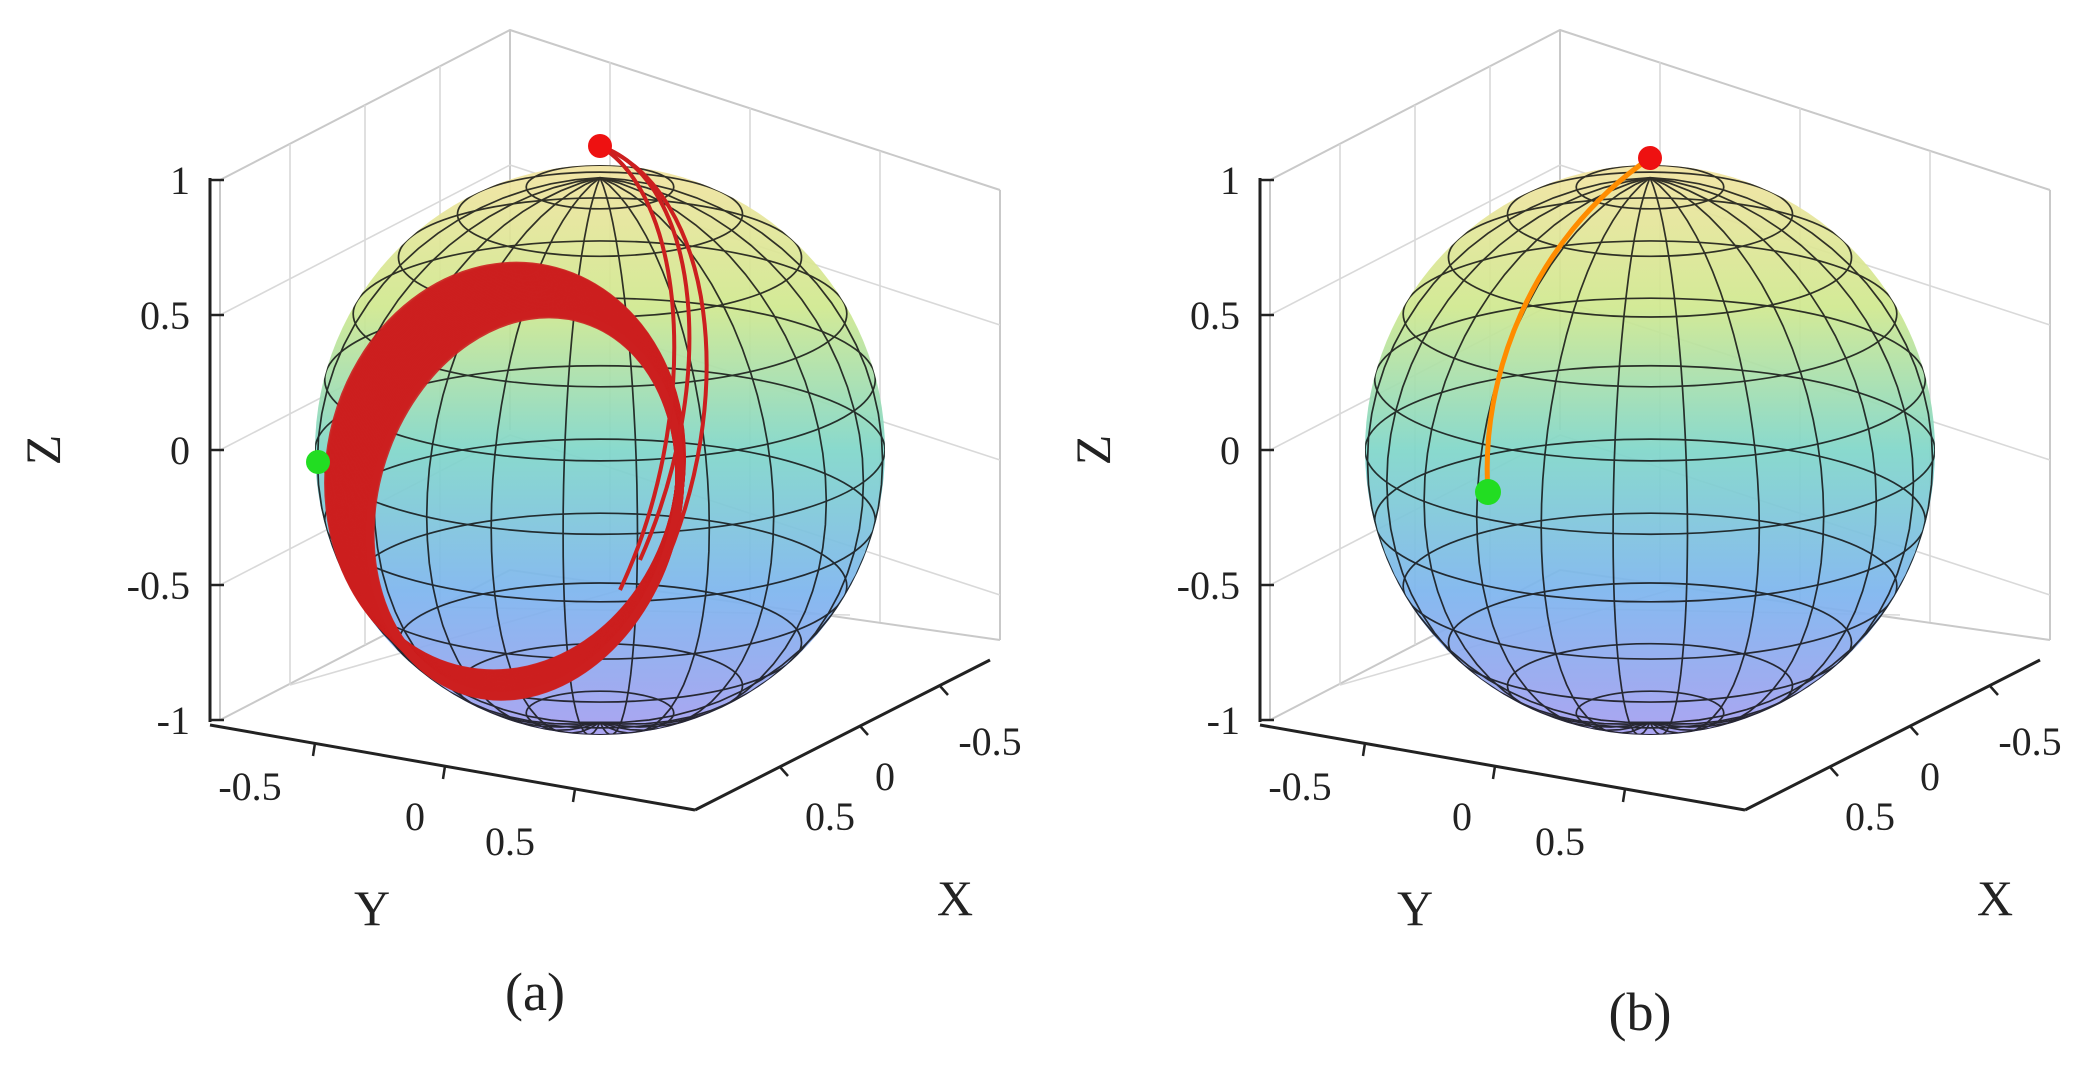  What do you see at coordinates (1903, 792) in the screenshot?
I see `x-axis-b: -0.5 0 0.5 X` at bounding box center [1903, 792].